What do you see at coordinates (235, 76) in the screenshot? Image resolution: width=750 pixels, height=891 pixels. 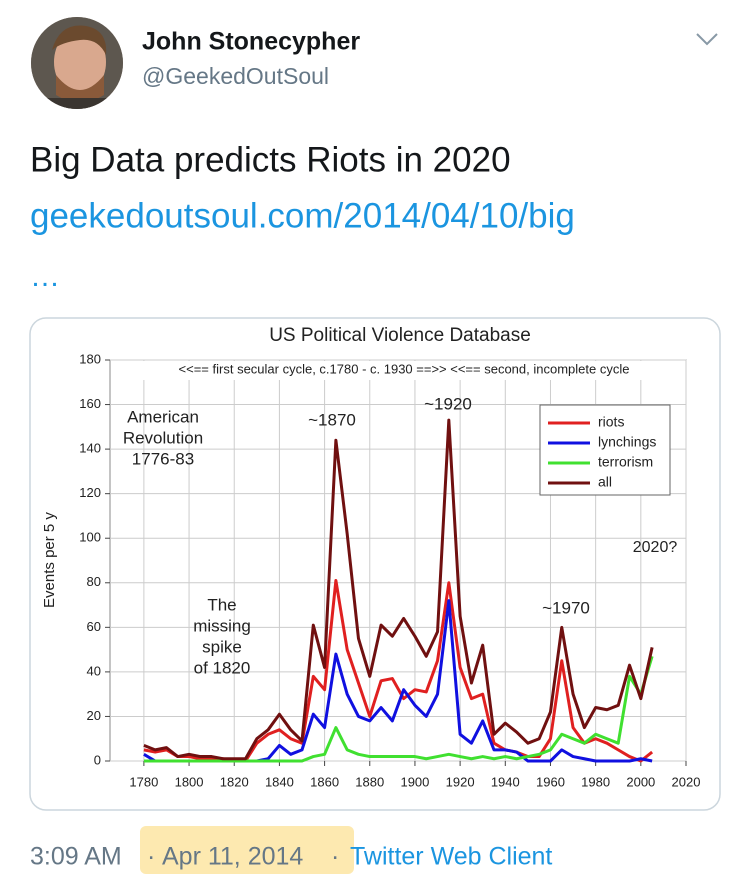 I see `author-handle: @GeekedOutSoul` at bounding box center [235, 76].